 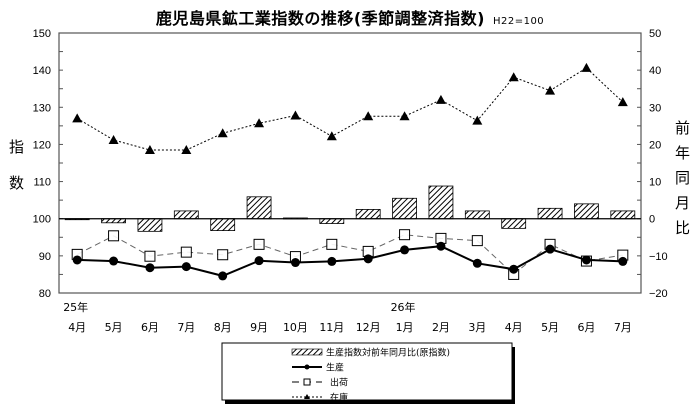 What do you see at coordinates (320, 383) in the screenshot?
I see `legend-item: 出荷` at bounding box center [320, 383].